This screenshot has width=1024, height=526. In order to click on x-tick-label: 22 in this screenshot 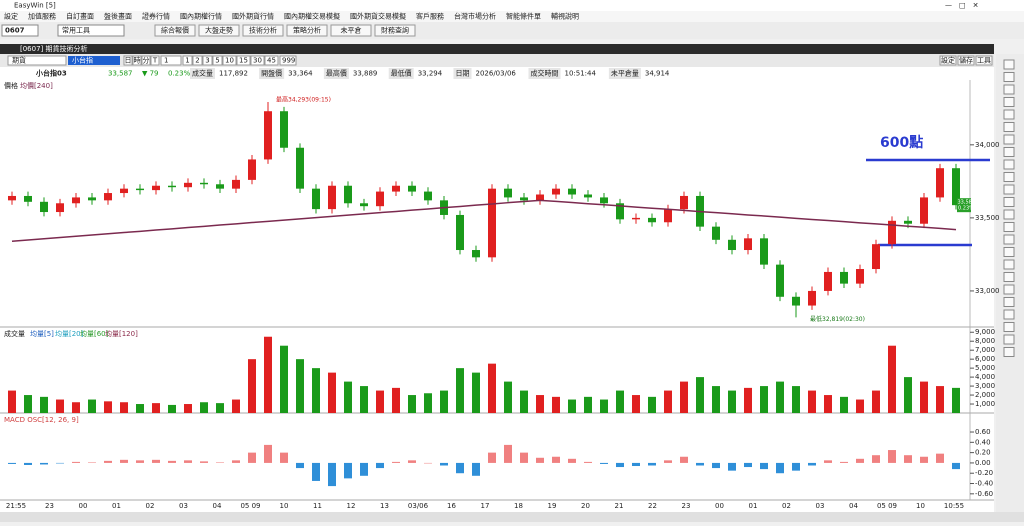, I will do `click(652, 506)`.